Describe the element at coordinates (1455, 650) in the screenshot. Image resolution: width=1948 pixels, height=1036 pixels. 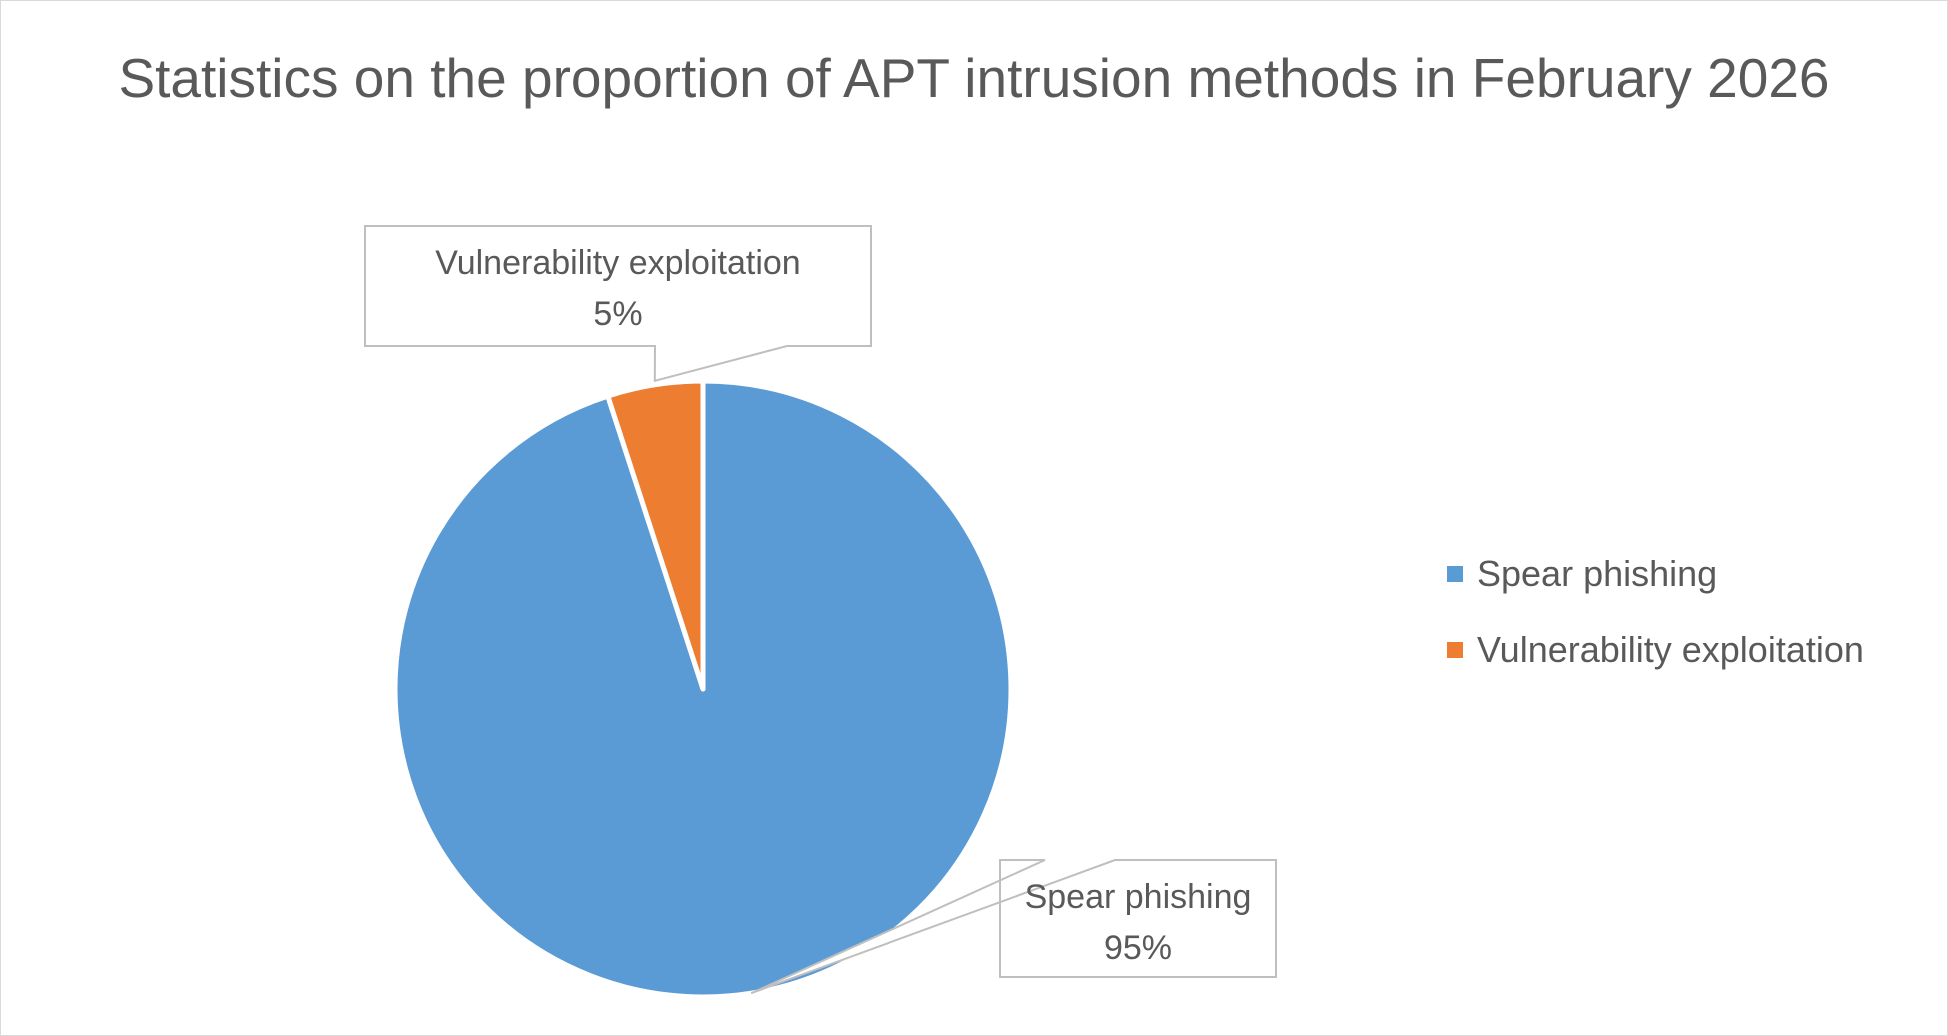
I see `legend-swatch-vulnerability-exploitation` at that location.